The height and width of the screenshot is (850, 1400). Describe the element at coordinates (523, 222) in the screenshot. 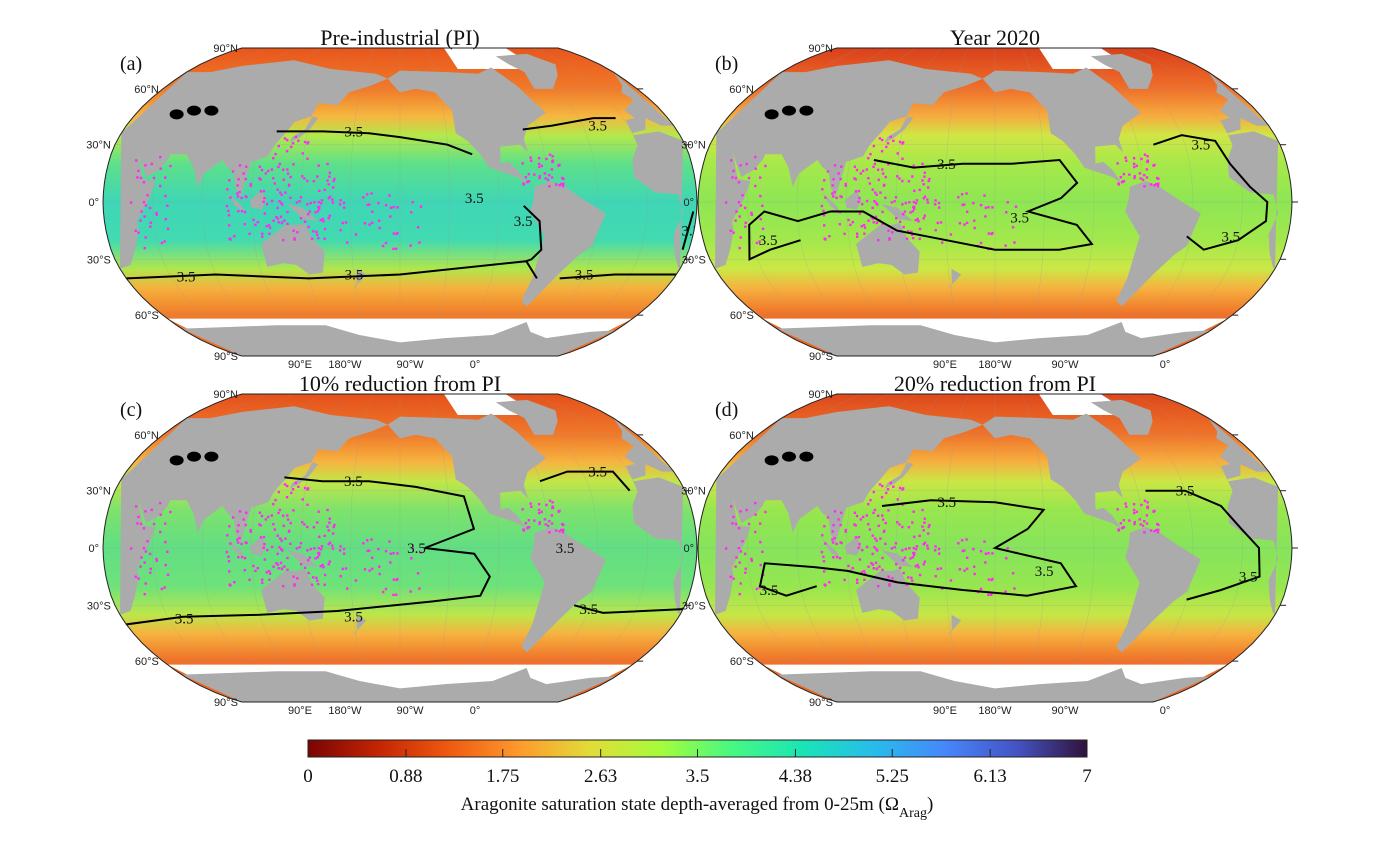

I see `contour-label: 3.5` at that location.